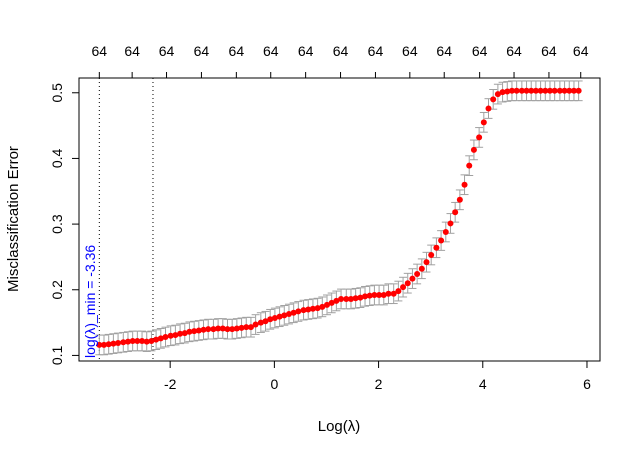 Image resolution: width=640 pixels, height=460 pixels. Describe the element at coordinates (57, 355) in the screenshot. I see `y-tick-label: 0.1` at that location.